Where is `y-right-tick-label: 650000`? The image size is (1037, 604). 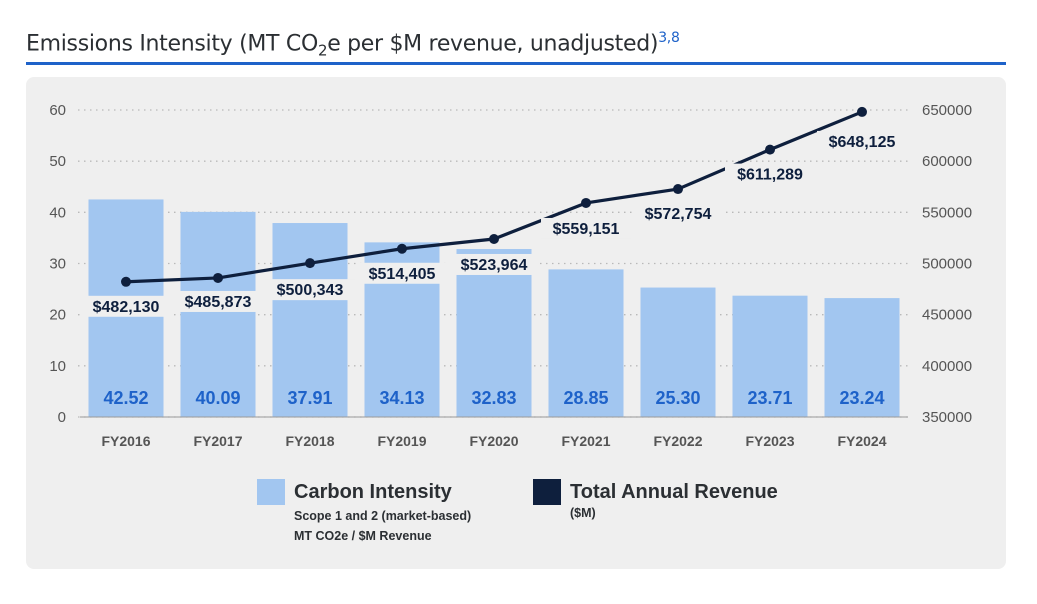 y-right-tick-label: 650000 is located at coordinates (947, 110).